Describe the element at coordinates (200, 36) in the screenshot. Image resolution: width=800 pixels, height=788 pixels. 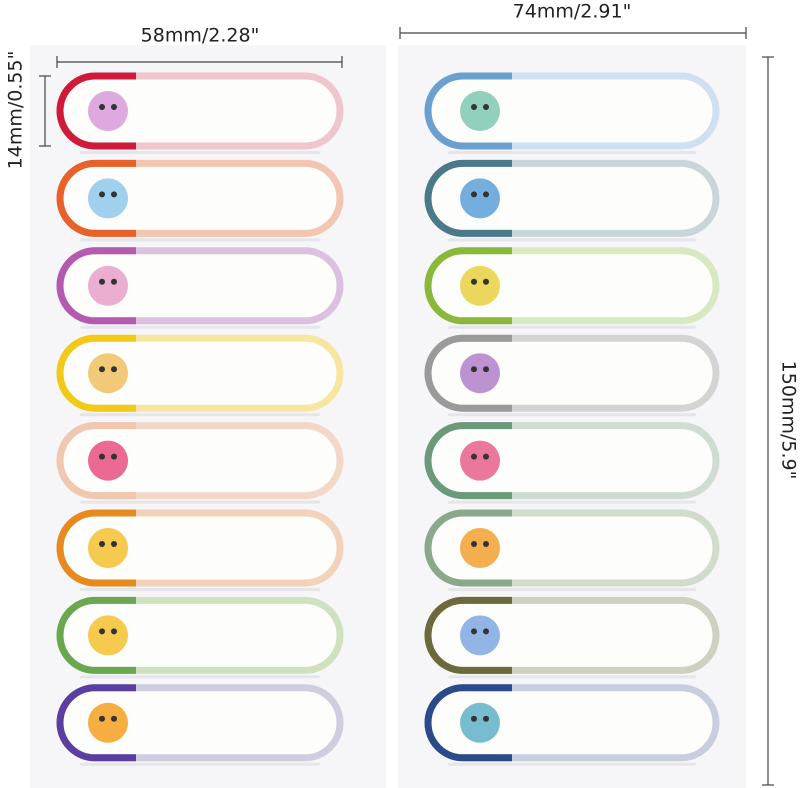
I see `left-width-label: 58mm/2.28"` at that location.